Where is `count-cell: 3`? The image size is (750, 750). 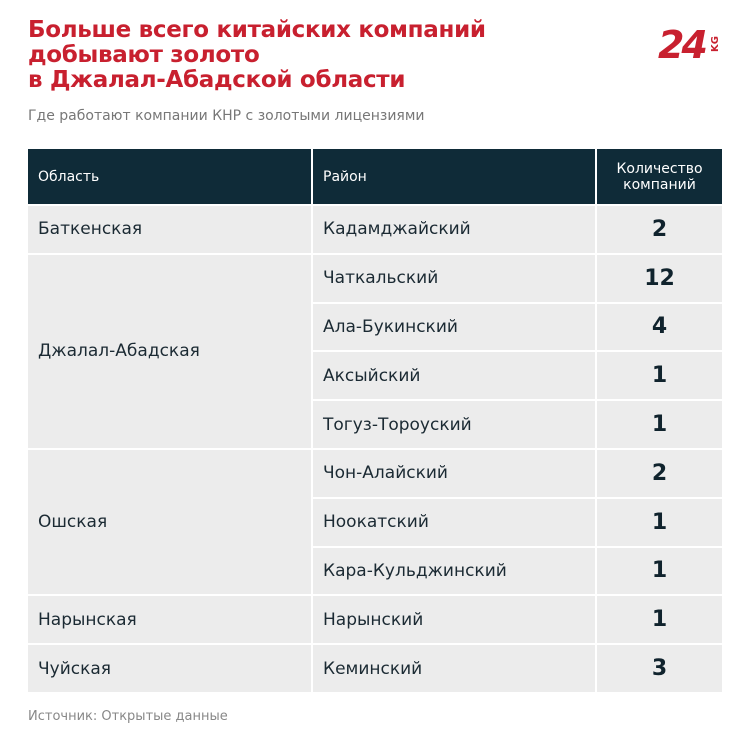 count-cell: 3 is located at coordinates (658, 667).